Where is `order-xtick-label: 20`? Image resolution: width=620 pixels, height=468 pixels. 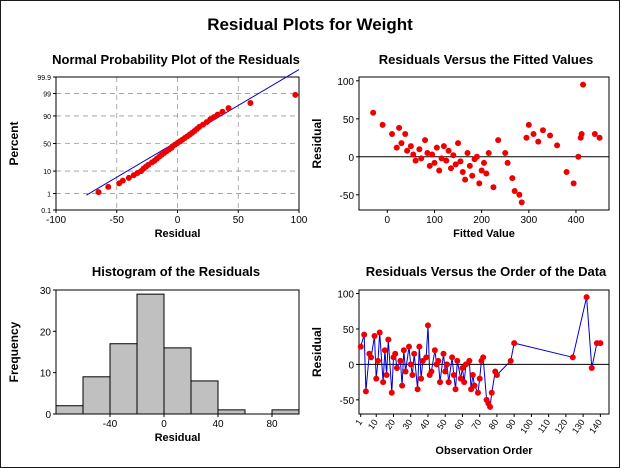
order-xtick-label: 20 is located at coordinates (390, 424).